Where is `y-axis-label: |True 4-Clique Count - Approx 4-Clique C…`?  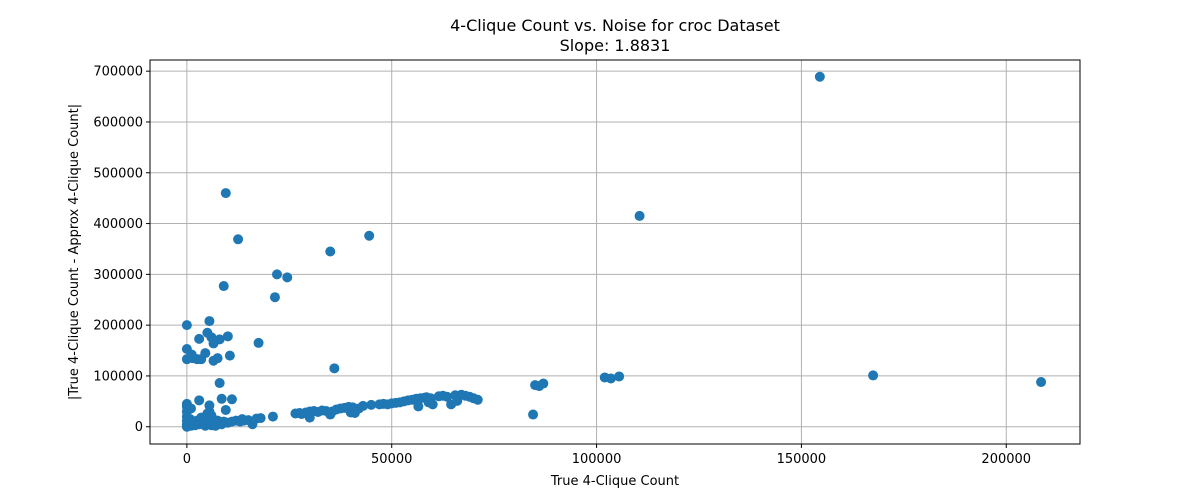 y-axis-label: |True 4-Clique Count - Approx 4-Clique C… is located at coordinates (74, 252).